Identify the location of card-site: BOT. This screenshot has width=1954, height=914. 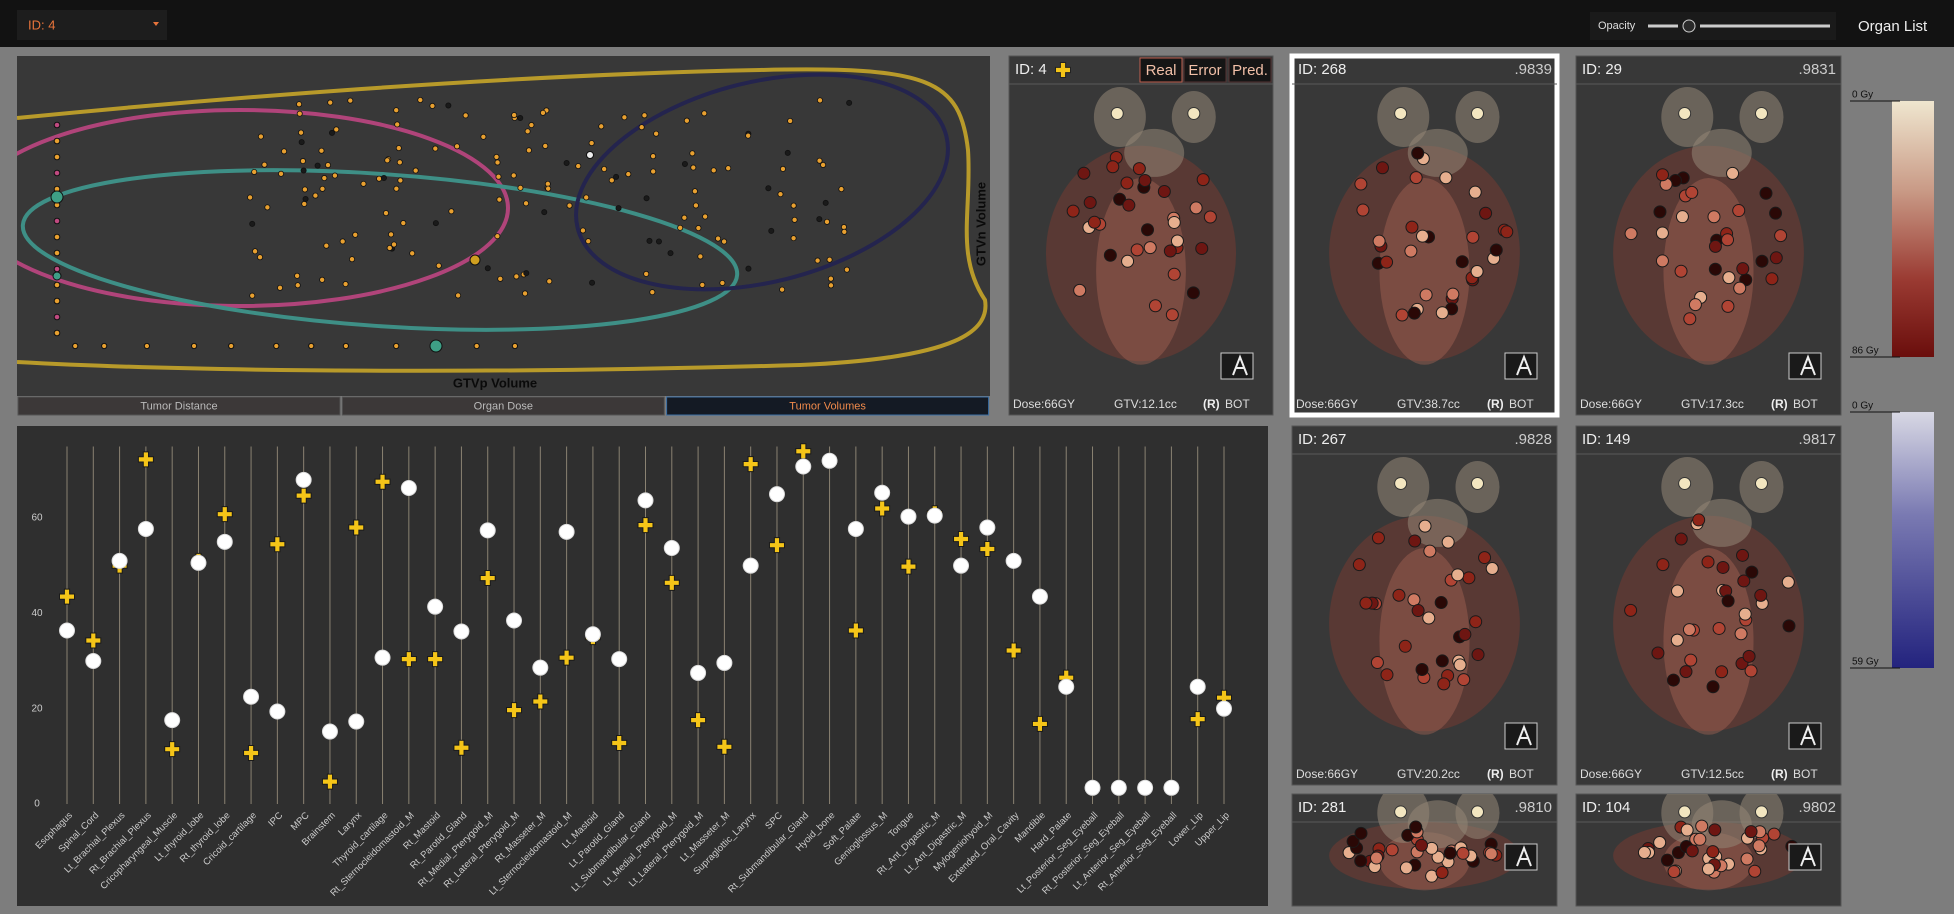
(1237, 404).